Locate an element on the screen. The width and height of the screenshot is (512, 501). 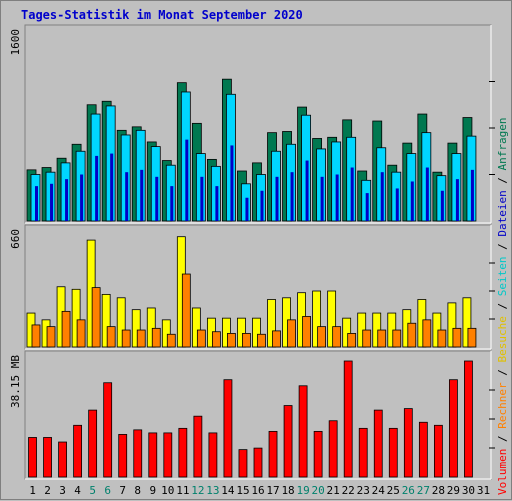
x-tick-label: 19 is located at coordinates (302, 490).